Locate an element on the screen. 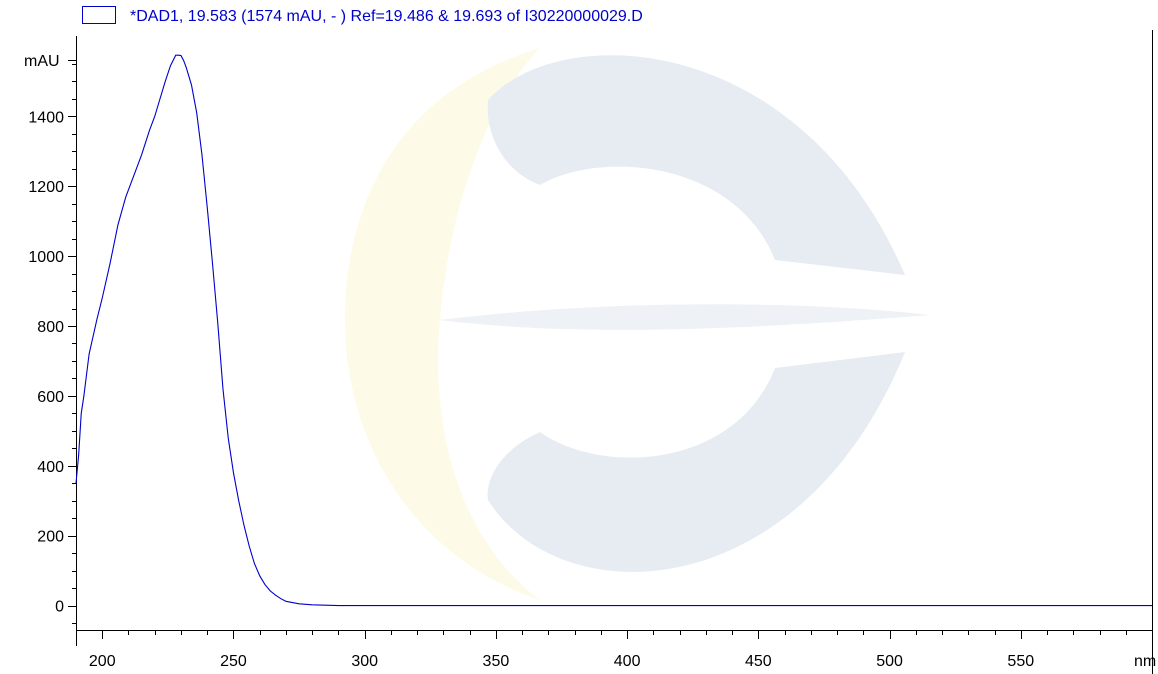 The width and height of the screenshot is (1158, 674). y-tick-label: 600 is located at coordinates (50, 397).